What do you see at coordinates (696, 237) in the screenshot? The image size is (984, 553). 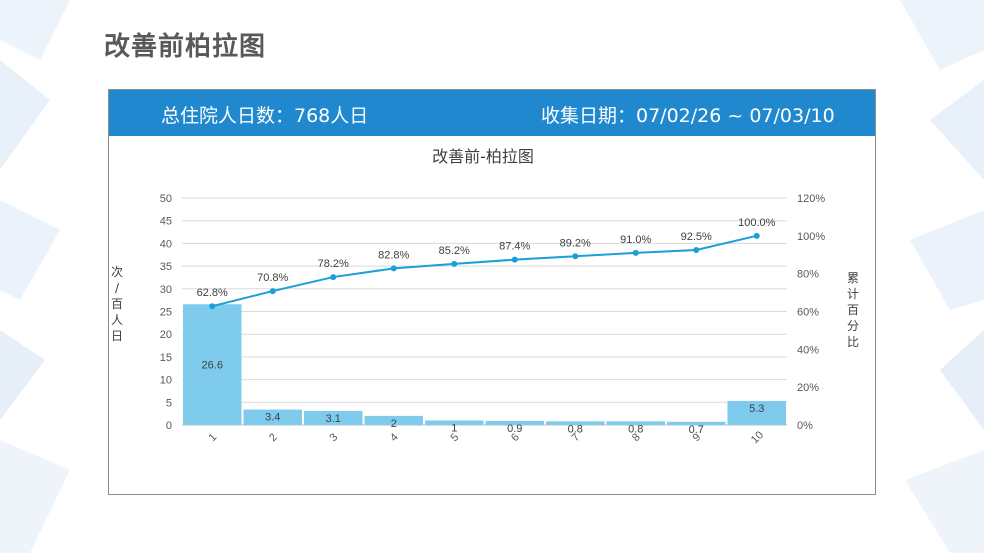 I see `cumulative-label: 92.5%` at bounding box center [696, 237].